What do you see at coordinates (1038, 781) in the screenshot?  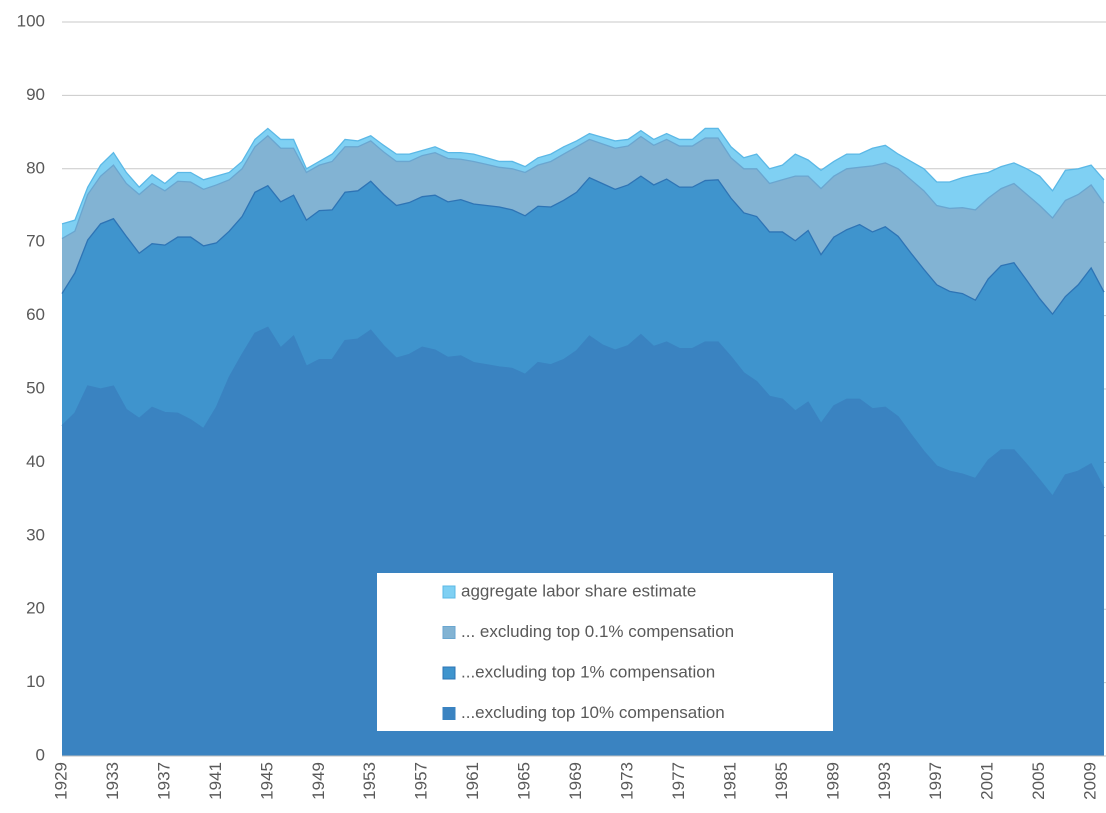 I see `x-tick-label: 2005` at bounding box center [1038, 781].